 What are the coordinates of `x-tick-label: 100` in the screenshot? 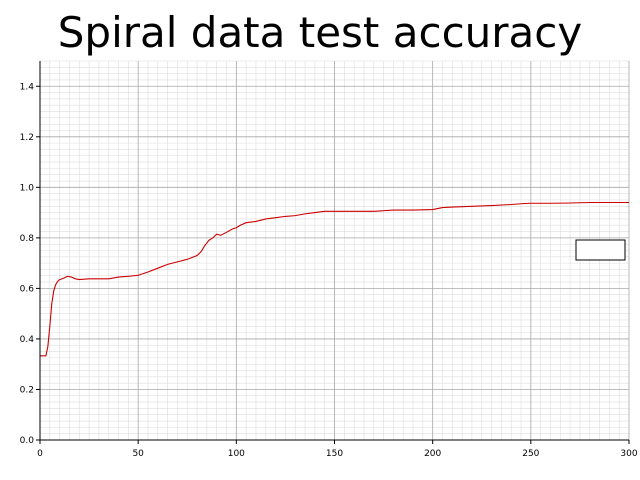 It's located at (236, 454).